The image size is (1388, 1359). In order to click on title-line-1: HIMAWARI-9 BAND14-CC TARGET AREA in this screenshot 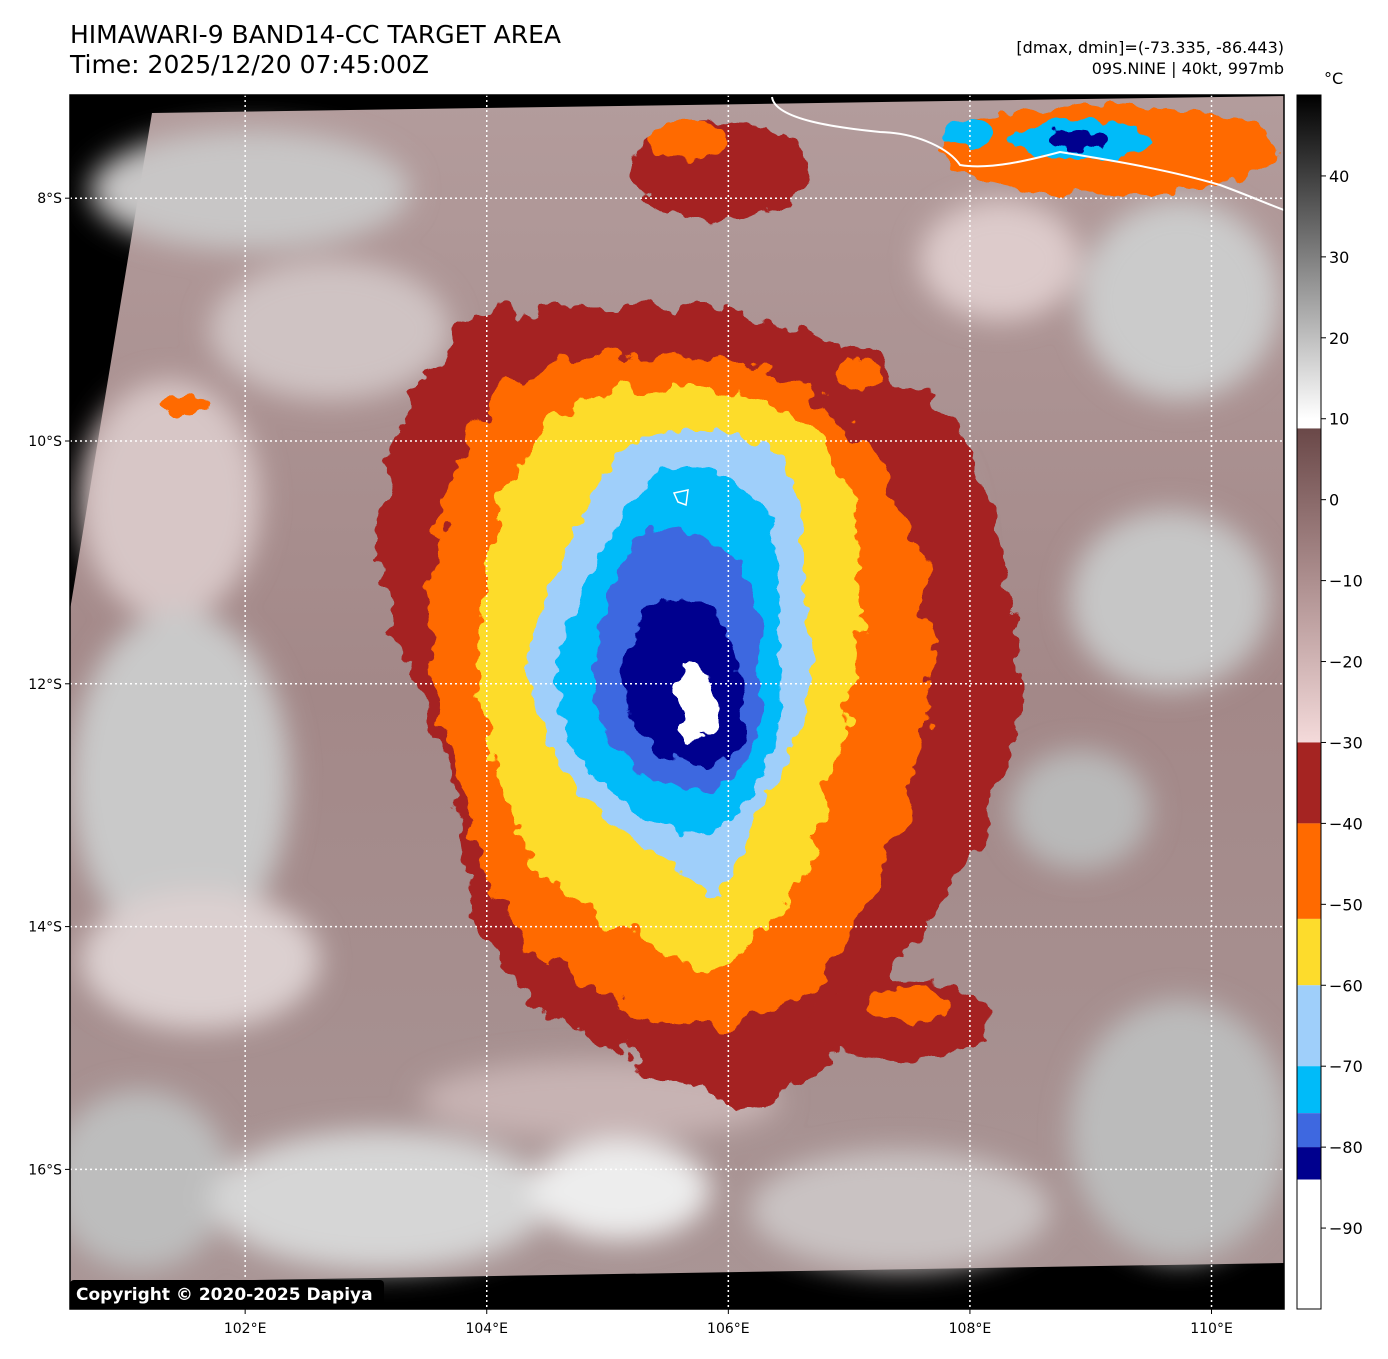, I will do `click(316, 34)`.